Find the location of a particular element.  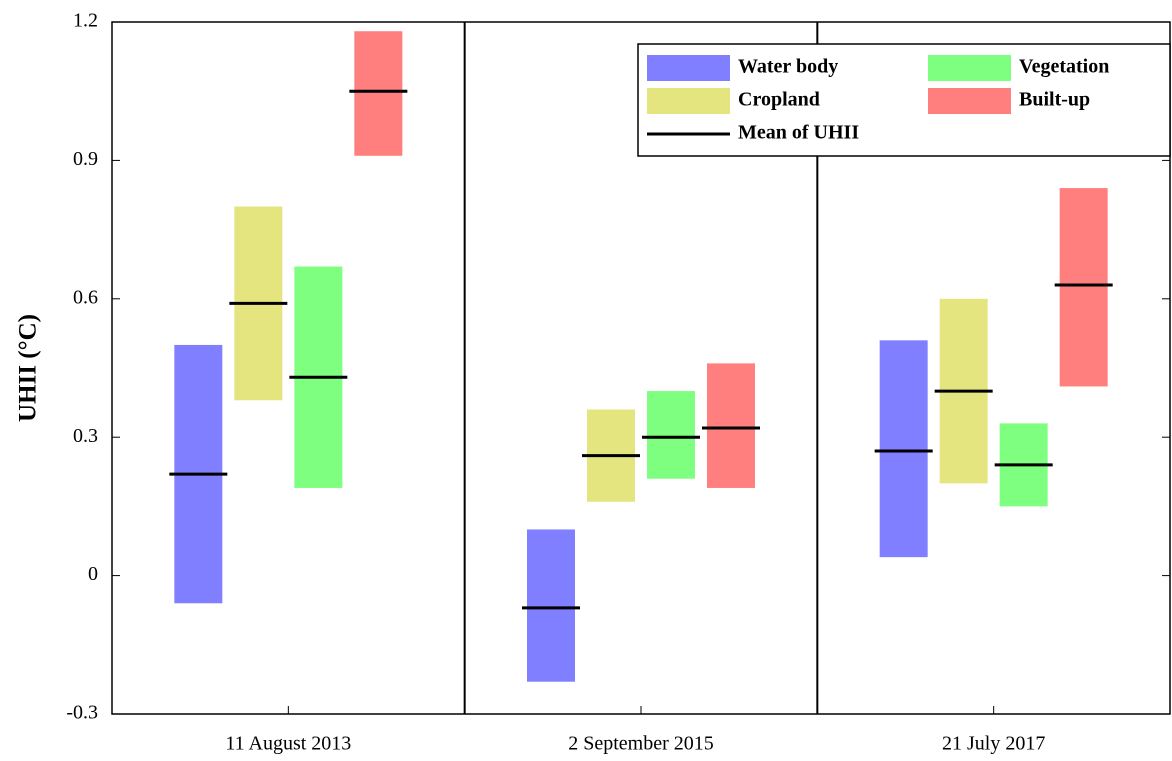

y-tick-label: 0 is located at coordinates (93, 574).